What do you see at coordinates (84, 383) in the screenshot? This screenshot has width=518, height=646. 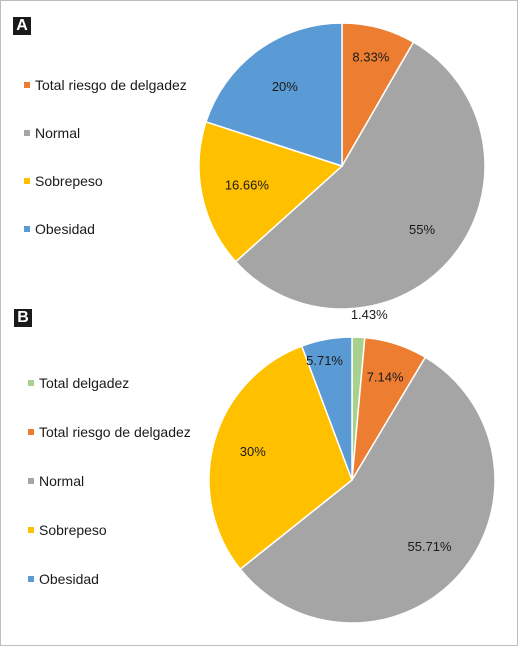 I see `legend-label: Total delgadez` at bounding box center [84, 383].